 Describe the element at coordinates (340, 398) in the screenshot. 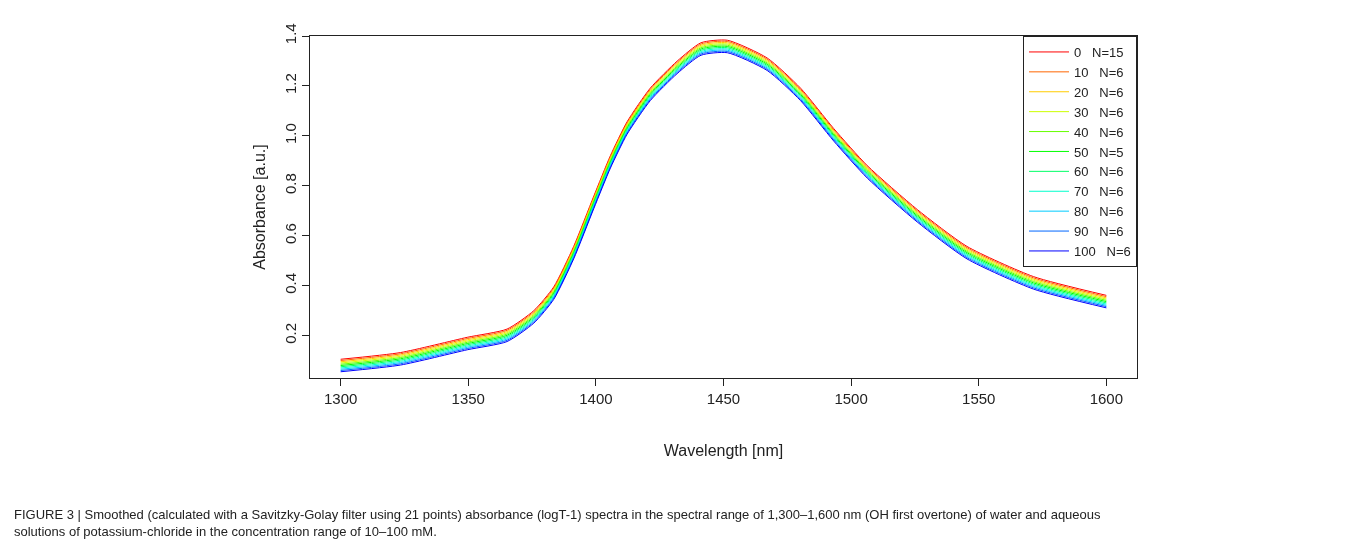

I see `x-tick-label: 1300` at that location.